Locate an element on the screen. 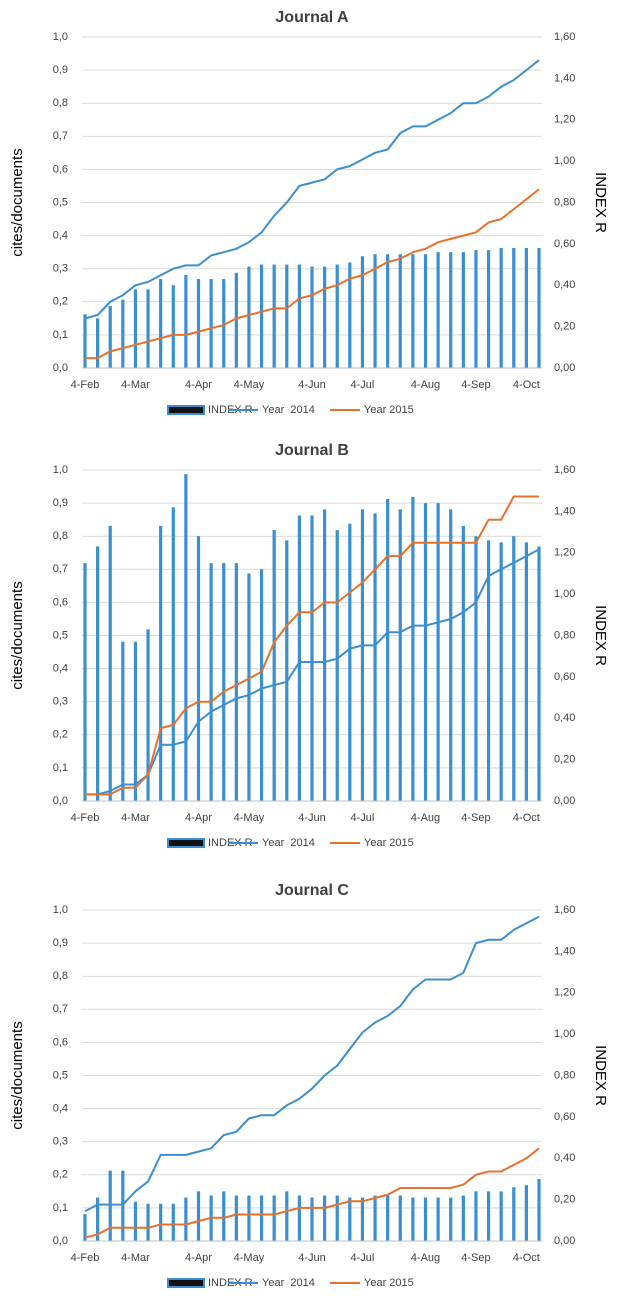 This screenshot has height=1298, width=617. legend-label: Year 2014 is located at coordinates (288, 1283).